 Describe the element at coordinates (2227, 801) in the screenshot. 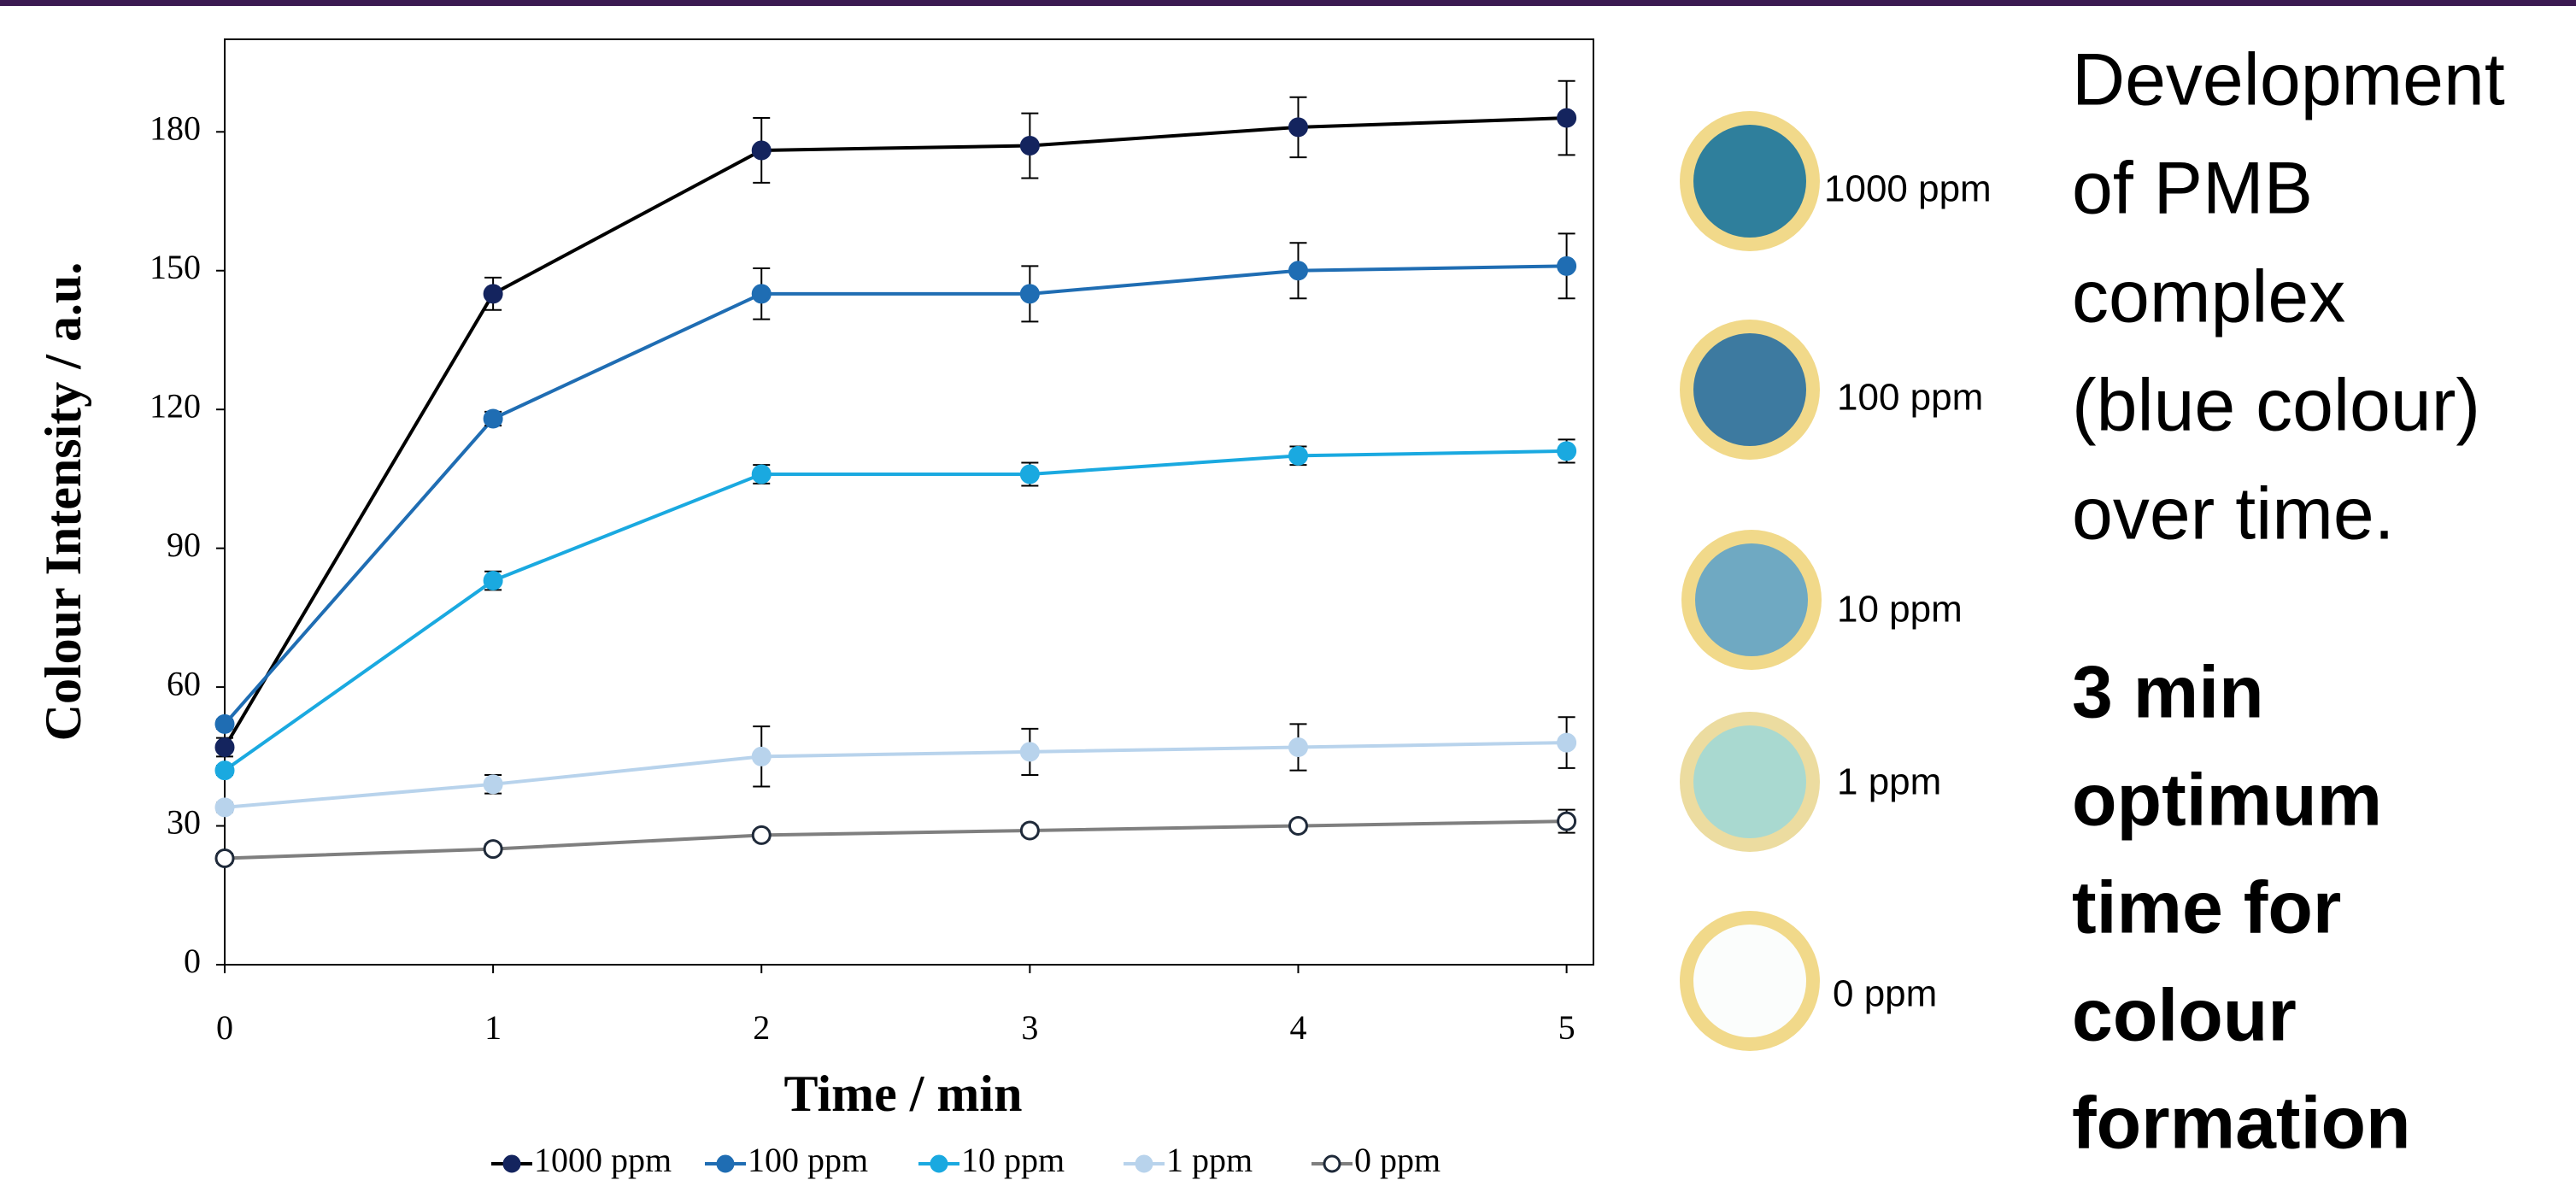

I see `highlight-line: optimum` at that location.